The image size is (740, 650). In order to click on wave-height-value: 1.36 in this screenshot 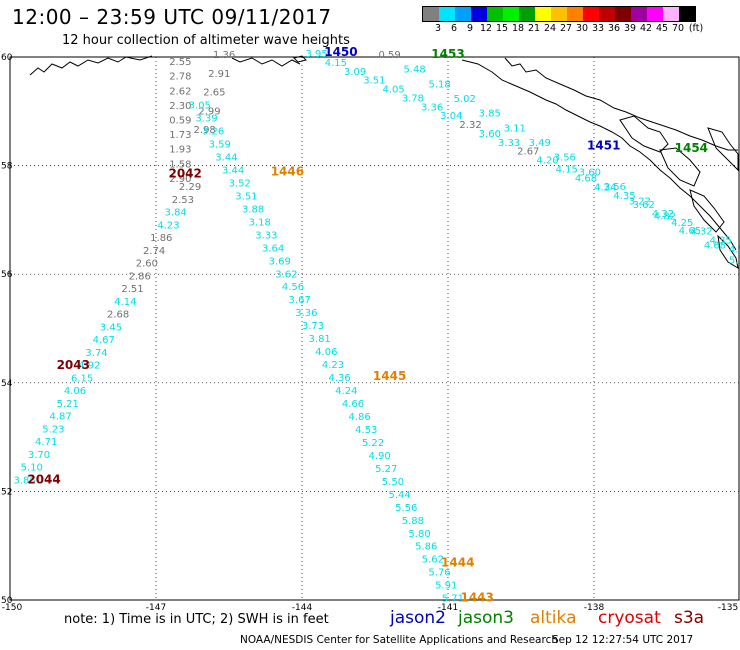, I will do `click(224, 55)`.